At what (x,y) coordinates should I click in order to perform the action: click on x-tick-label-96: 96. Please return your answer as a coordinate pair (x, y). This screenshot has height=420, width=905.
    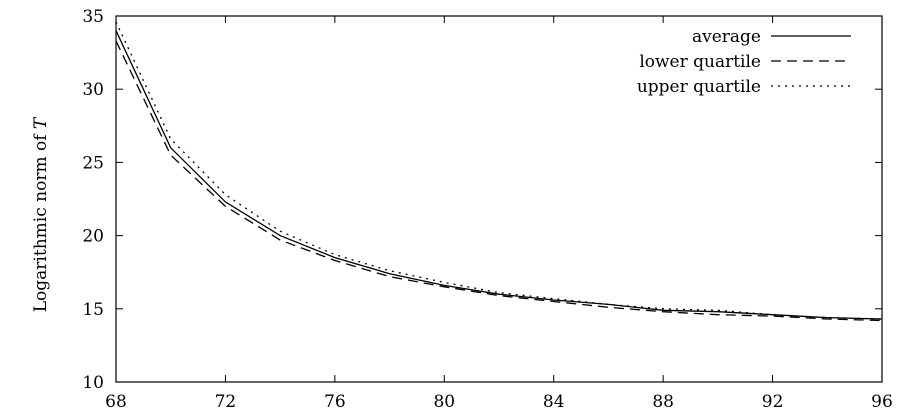
    Looking at the image, I should click on (882, 402).